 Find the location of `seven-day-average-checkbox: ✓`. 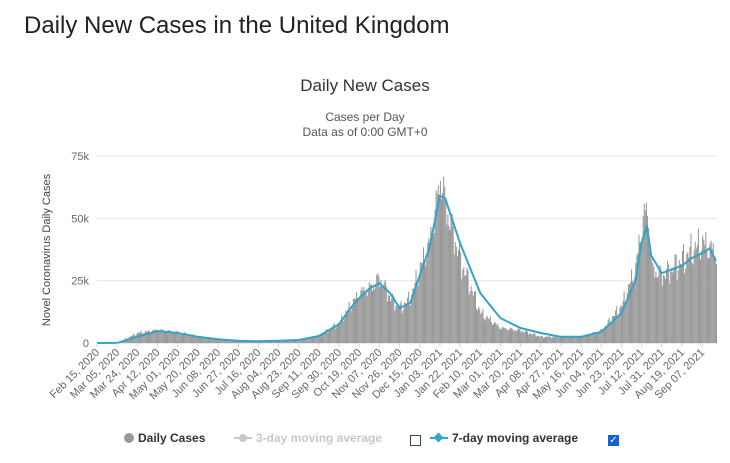

seven-day-average-checkbox: ✓ is located at coordinates (613, 440).